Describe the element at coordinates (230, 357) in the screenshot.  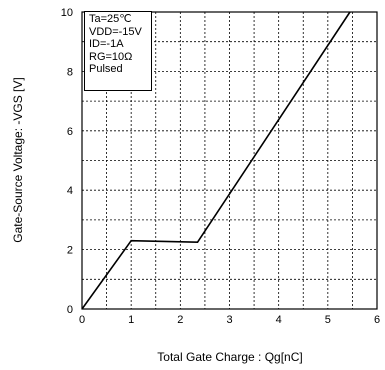
I see `x-axis-title: Total Gate Charge : Qg[nC]` at that location.